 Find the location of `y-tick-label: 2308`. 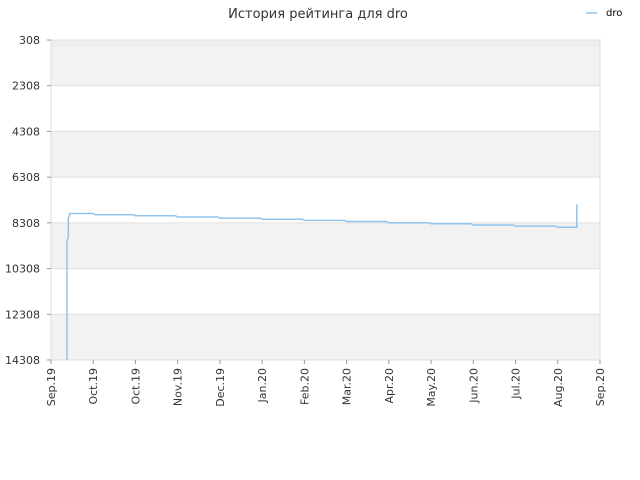

y-tick-label: 2308 is located at coordinates (26, 86).